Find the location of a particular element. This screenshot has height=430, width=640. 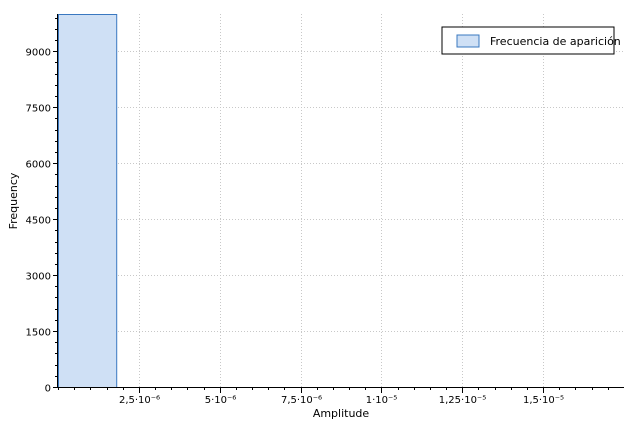

x-tick-label: 7,5·10⁻⁶ is located at coordinates (301, 400).